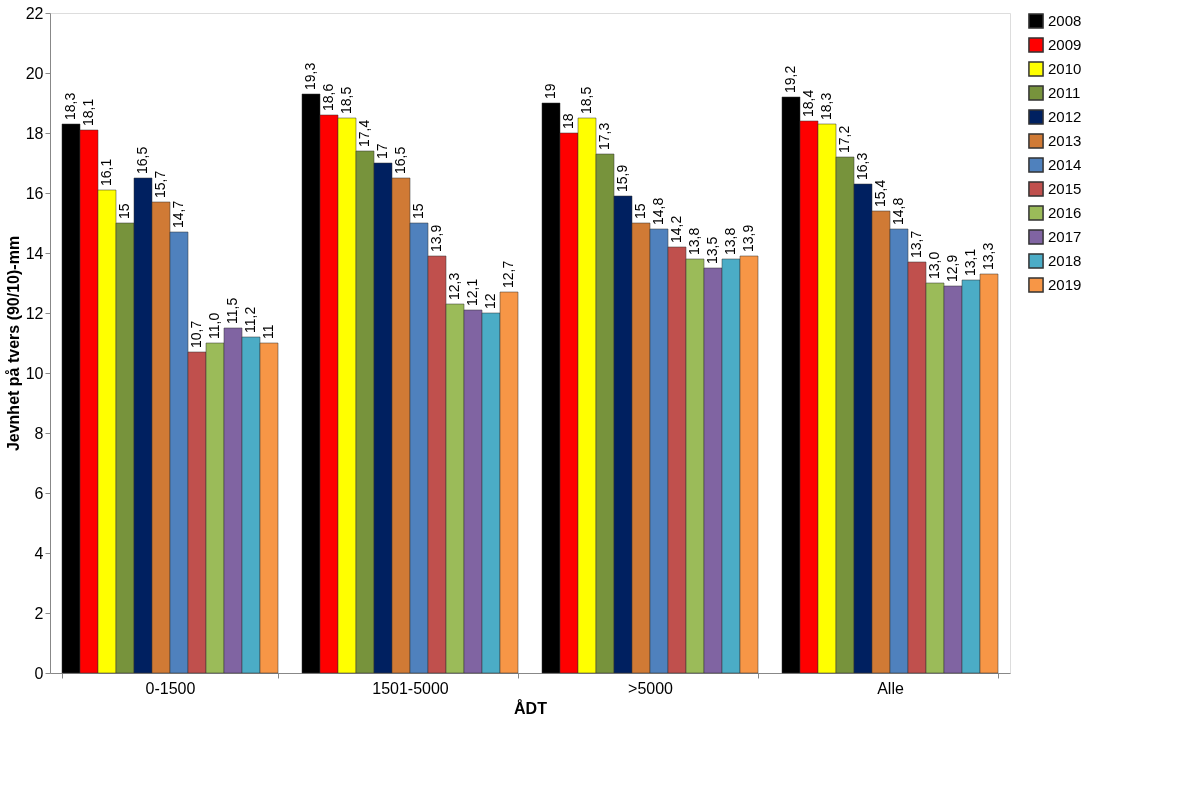 The height and width of the screenshot is (810, 1190). Describe the element at coordinates (808, 103) in the screenshot. I see `data-label: 18,4` at that location.